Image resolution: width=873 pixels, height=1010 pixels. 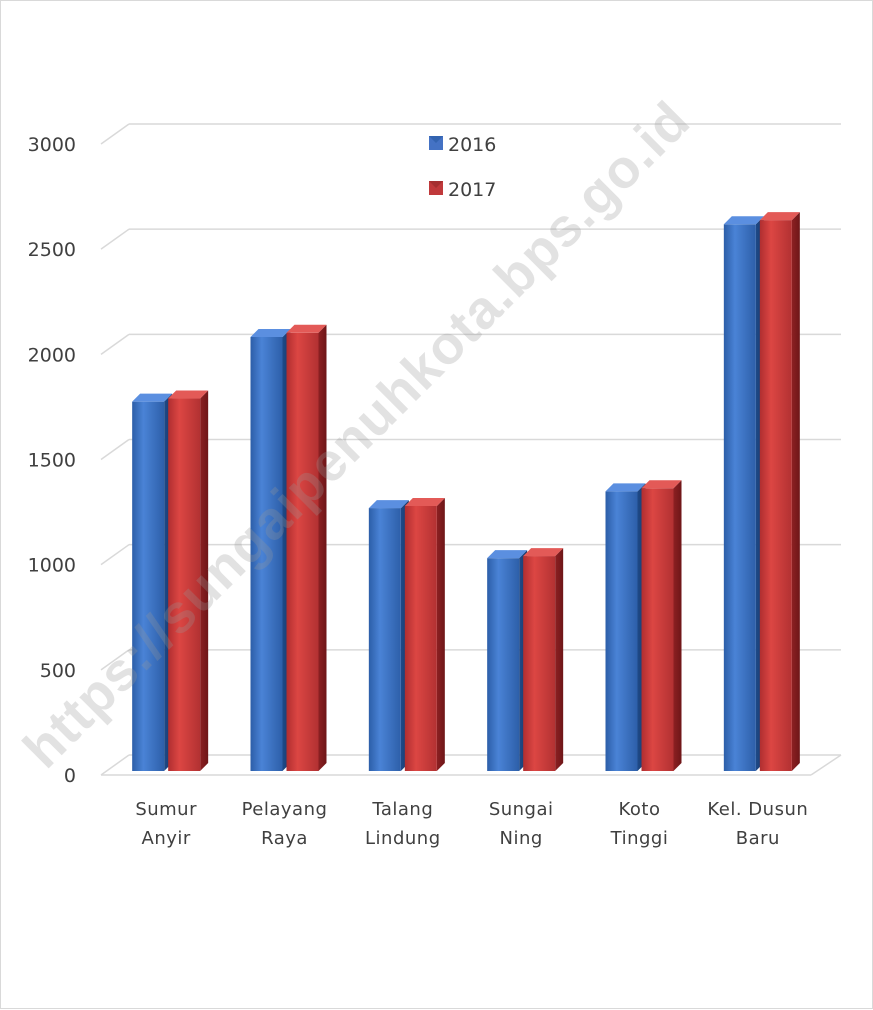 What do you see at coordinates (52, 250) in the screenshot?
I see `y-tick-label: 2500` at bounding box center [52, 250].